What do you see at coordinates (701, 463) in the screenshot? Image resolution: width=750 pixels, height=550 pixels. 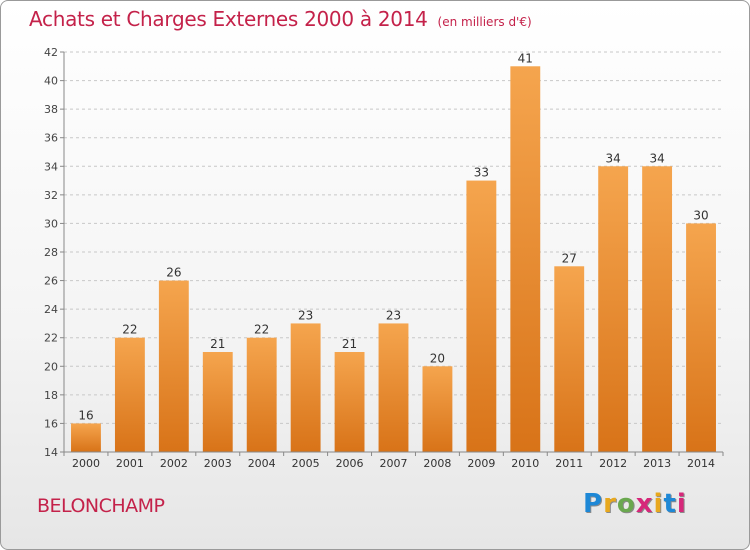 I see `x-tick-label: 2014` at bounding box center [701, 463].